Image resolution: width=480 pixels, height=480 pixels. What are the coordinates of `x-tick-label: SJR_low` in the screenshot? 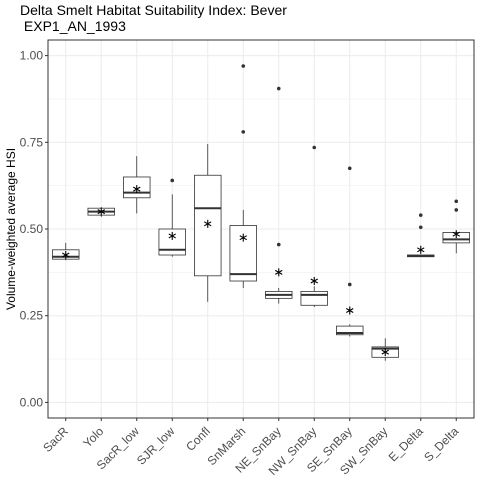 It's located at (156, 446).